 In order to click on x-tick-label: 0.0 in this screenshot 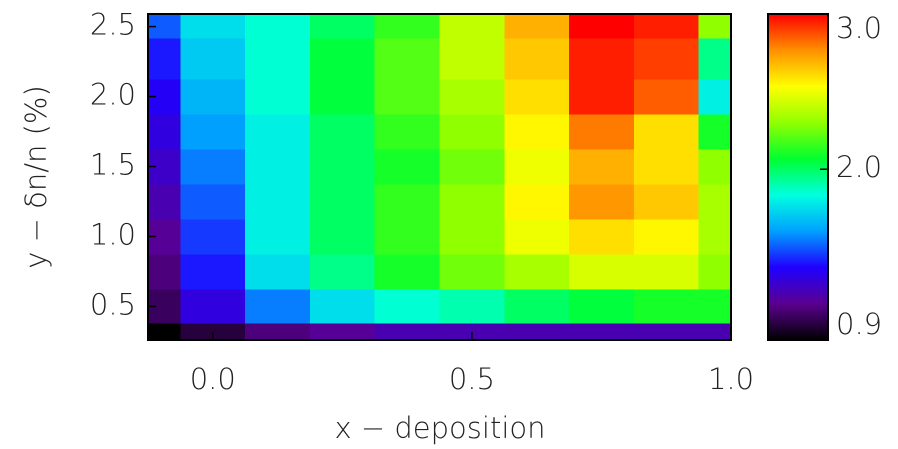, I will do `click(213, 379)`.